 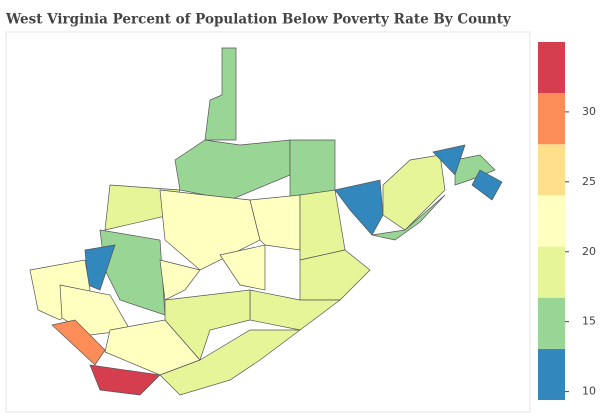 What do you see at coordinates (589, 251) in the screenshot?
I see `colorbar-tick-label: 20` at bounding box center [589, 251].